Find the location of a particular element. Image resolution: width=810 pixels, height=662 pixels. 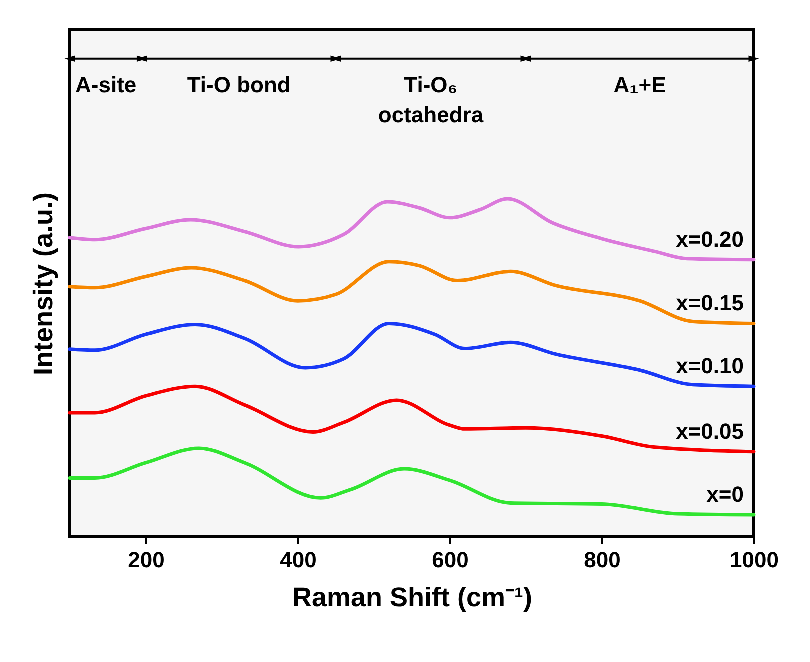

band-label: Ti-O₆ octahedra is located at coordinates (431, 100).